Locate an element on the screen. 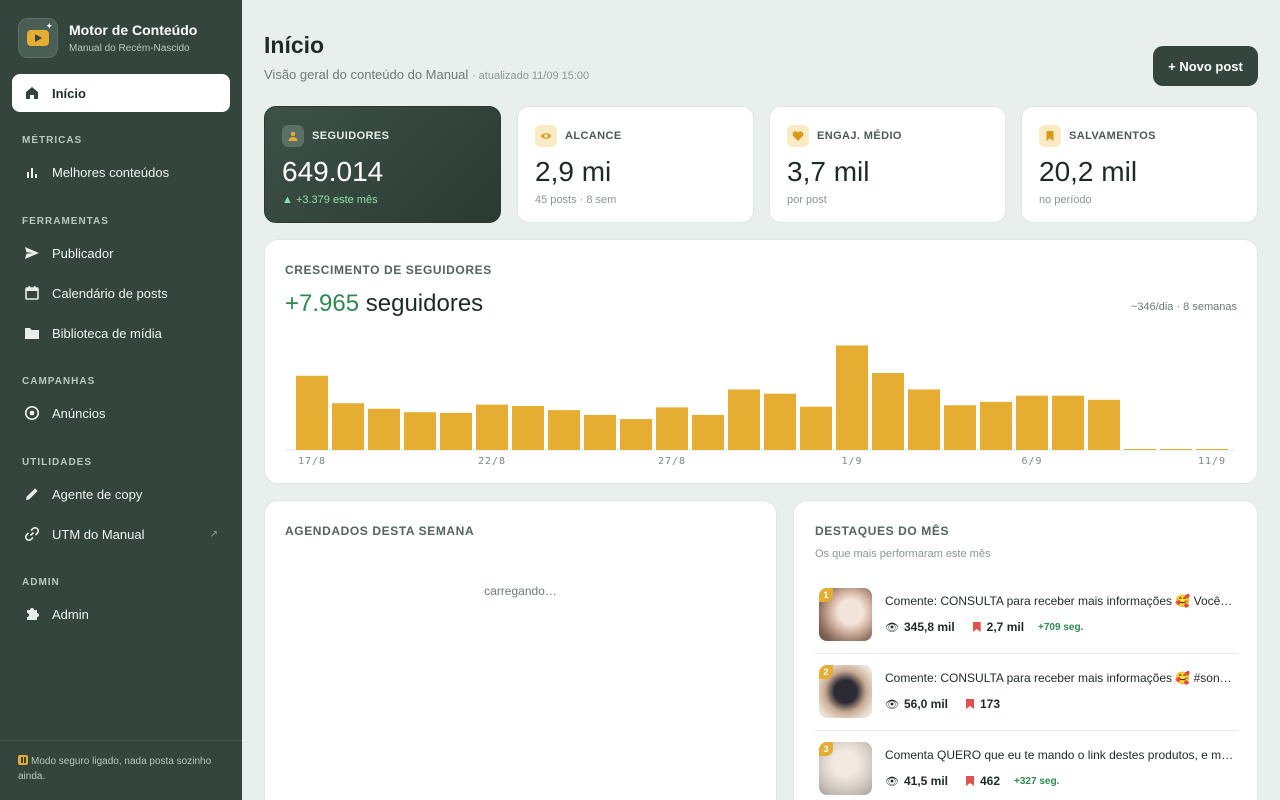  stat-foot: no período is located at coordinates (1065, 200).